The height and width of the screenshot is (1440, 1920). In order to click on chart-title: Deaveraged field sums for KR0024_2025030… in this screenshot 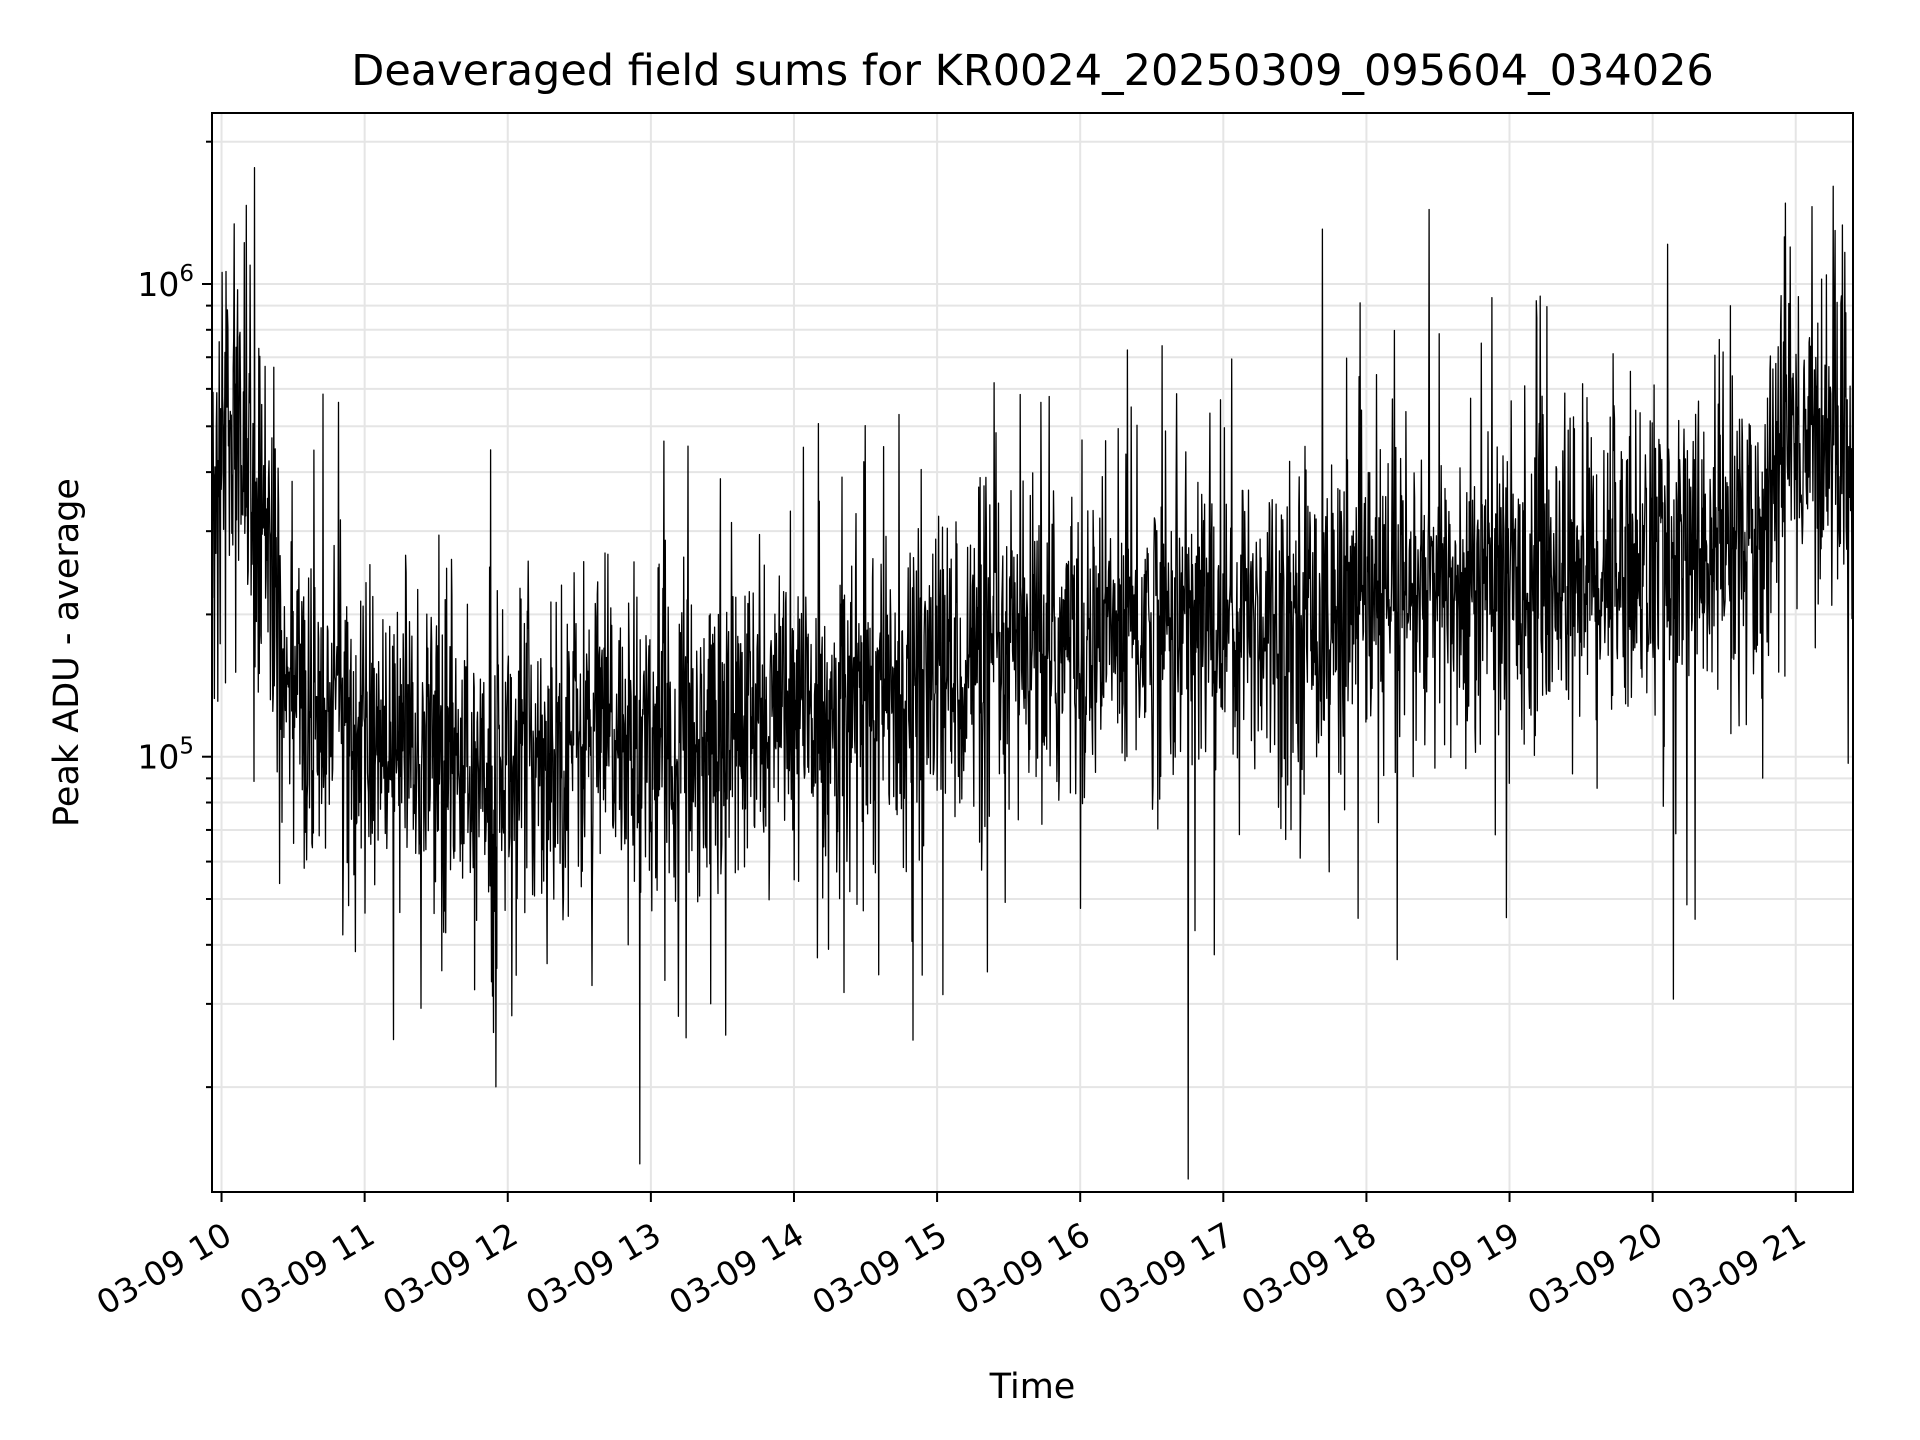, I will do `click(1032, 71)`.